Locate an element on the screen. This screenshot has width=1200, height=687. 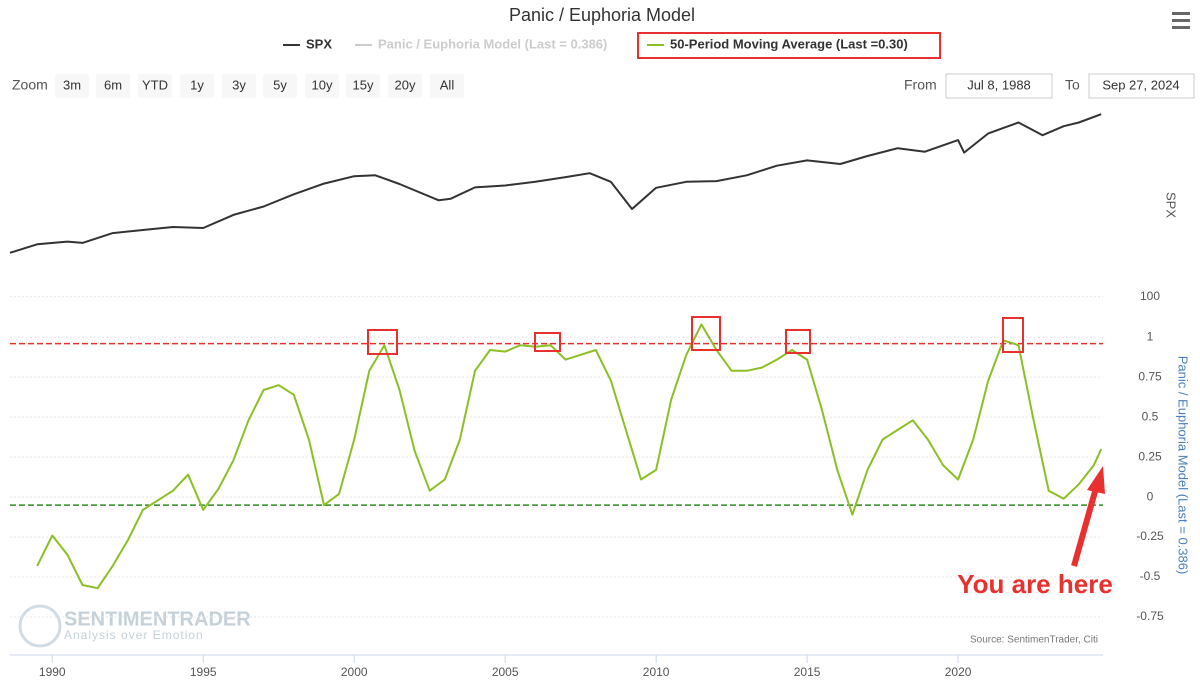
source: Source: SentimenTrader, Citi is located at coordinates (1034, 640).